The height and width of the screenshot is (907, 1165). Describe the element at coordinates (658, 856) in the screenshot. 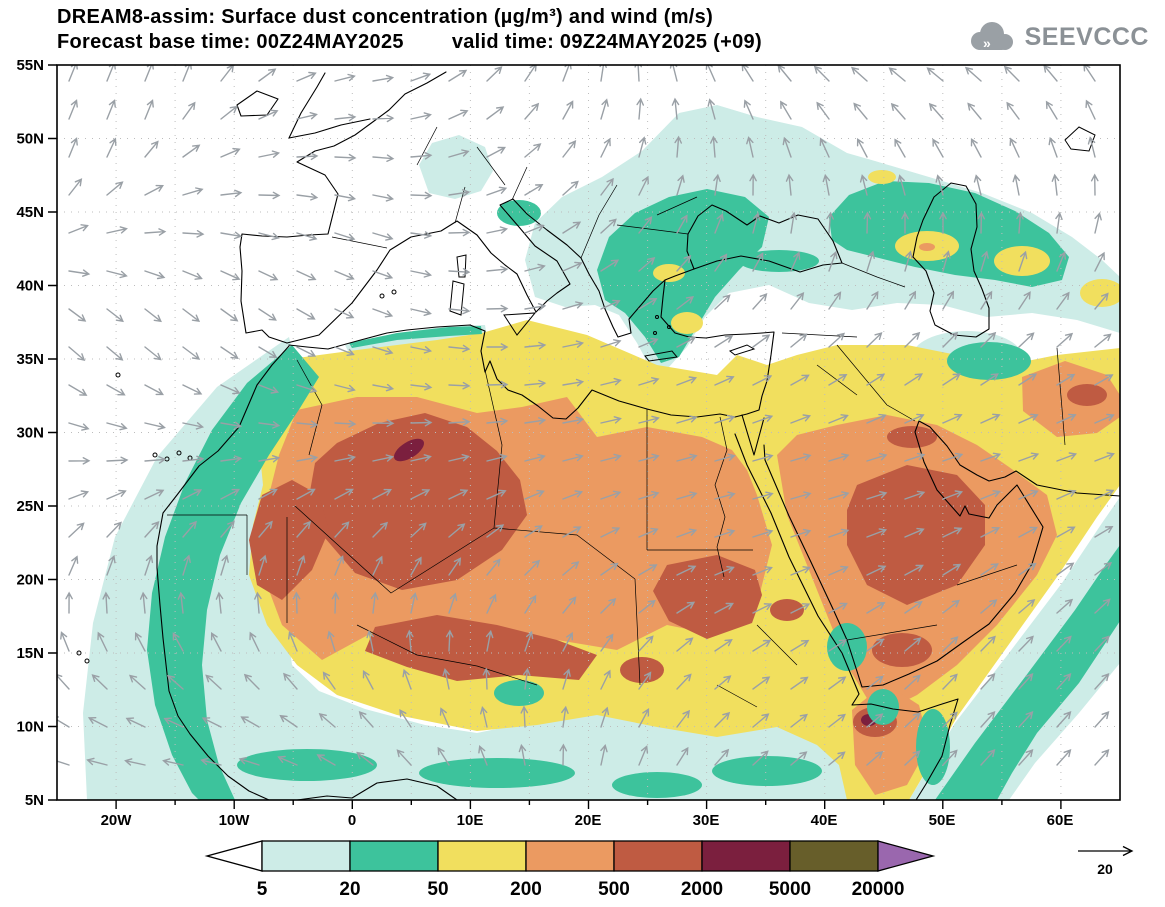

I see `colorbar-segment-500-2000` at that location.